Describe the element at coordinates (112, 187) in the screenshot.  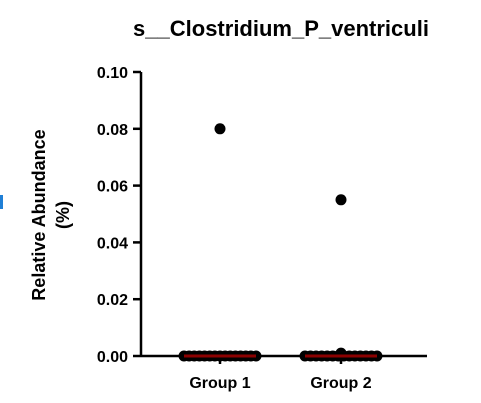
I see `y-tick-label: 0.06` at that location.